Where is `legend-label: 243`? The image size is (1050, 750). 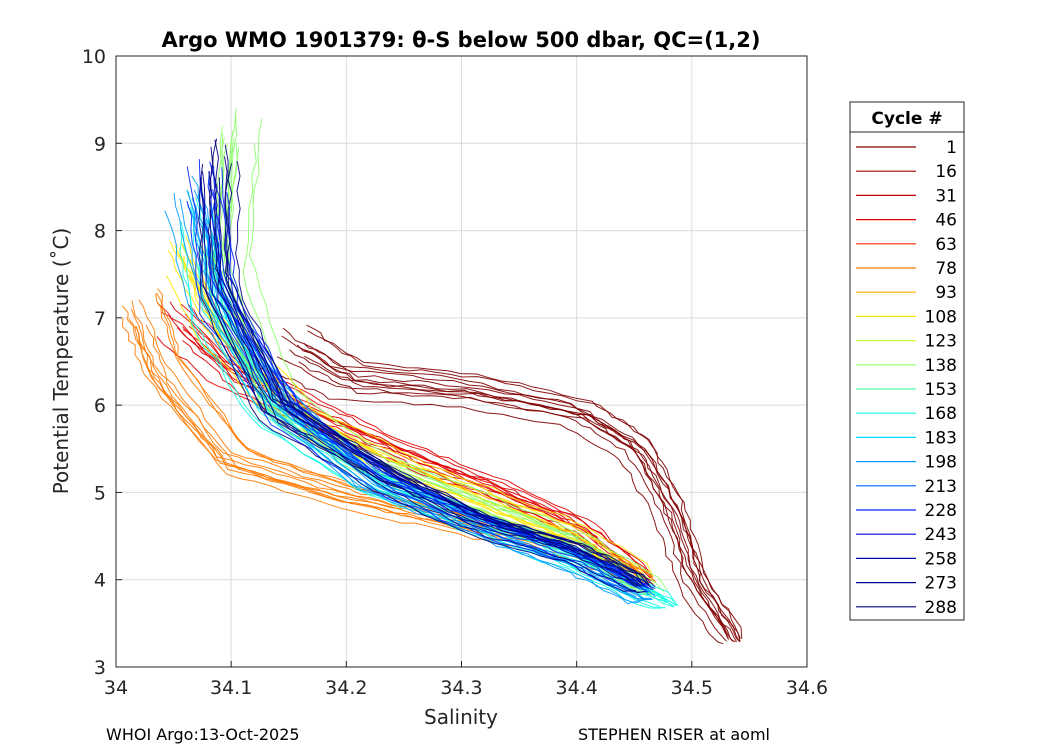
legend-label: 243 is located at coordinates (941, 535).